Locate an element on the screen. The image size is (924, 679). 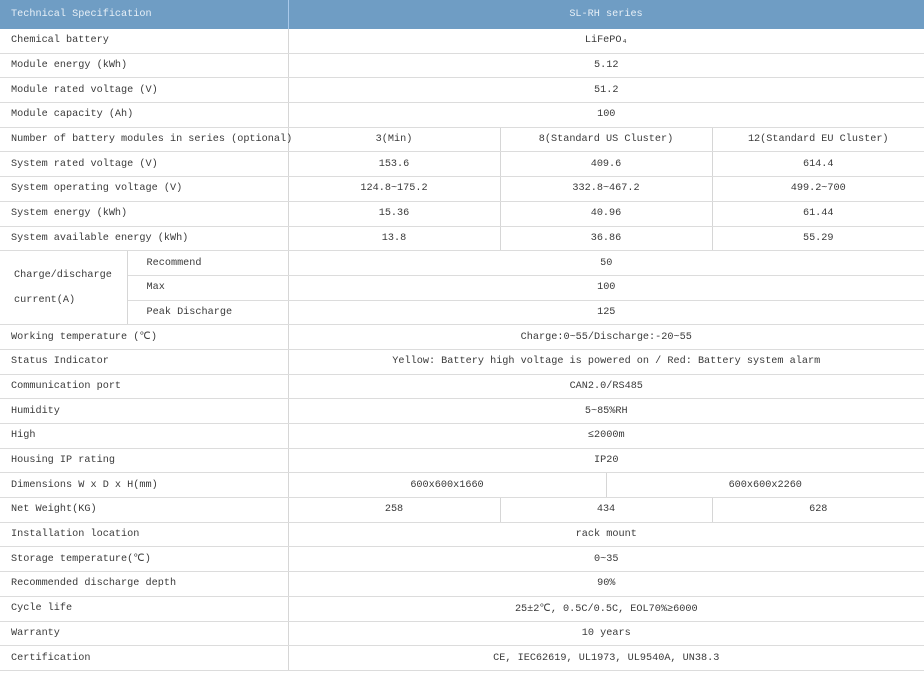
row-value: 434 is located at coordinates (606, 510).